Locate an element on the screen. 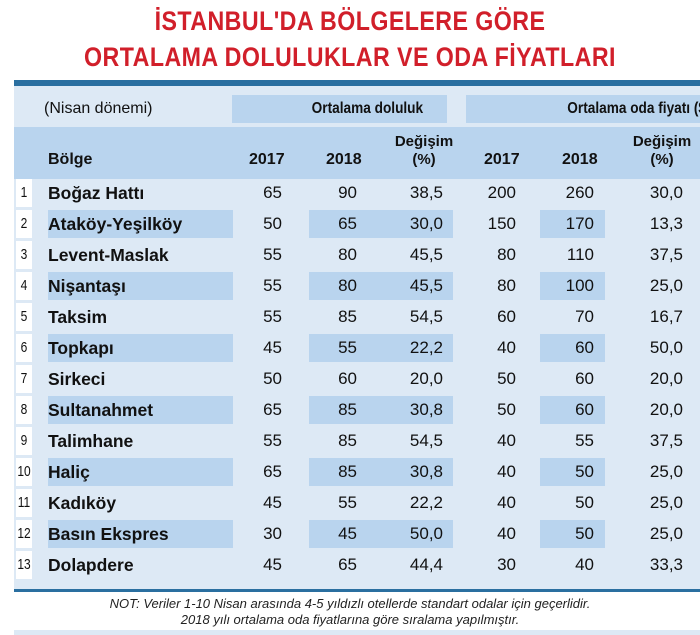 The image size is (700, 635). cell-occ2018: 55 is located at coordinates (347, 502).